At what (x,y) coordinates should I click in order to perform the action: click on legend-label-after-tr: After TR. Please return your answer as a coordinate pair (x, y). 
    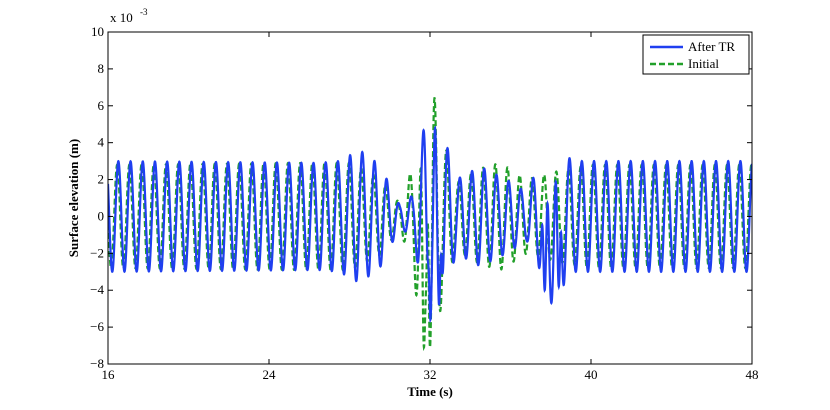
    Looking at the image, I should click on (711, 46).